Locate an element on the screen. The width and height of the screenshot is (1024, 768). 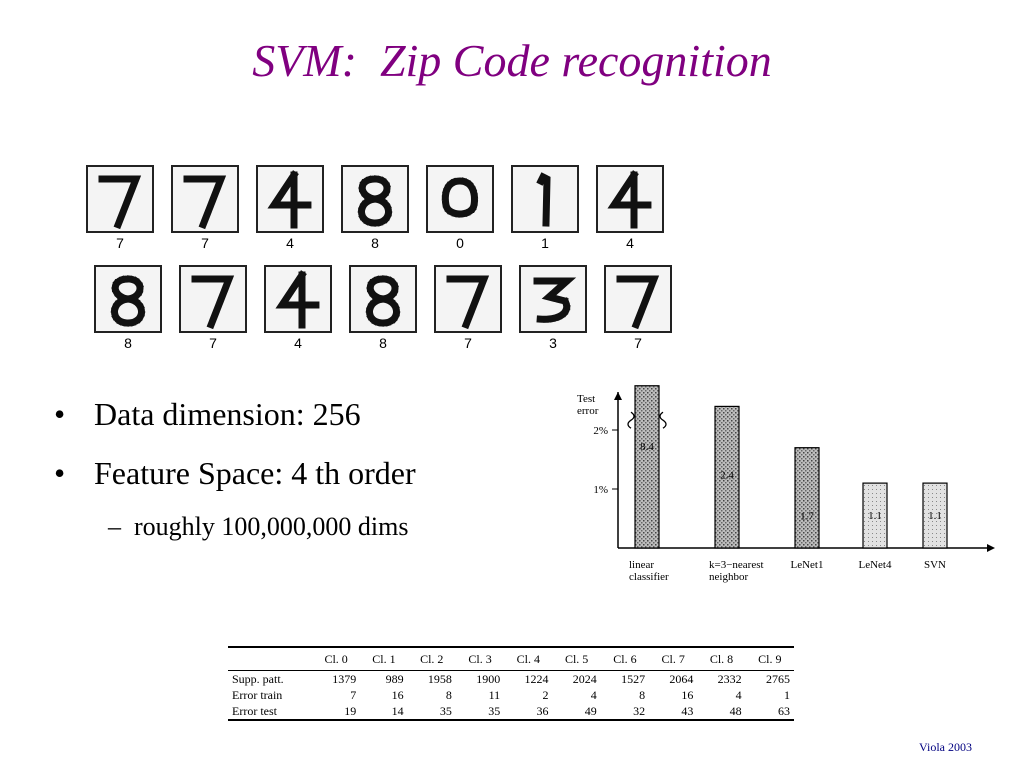
category-label: linear is located at coordinates (641, 565).